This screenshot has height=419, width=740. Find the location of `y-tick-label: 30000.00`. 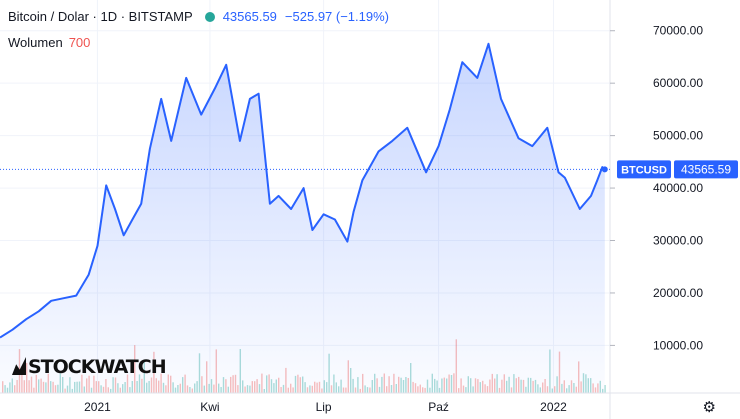

y-tick-label: 30000.00 is located at coordinates (678, 241).